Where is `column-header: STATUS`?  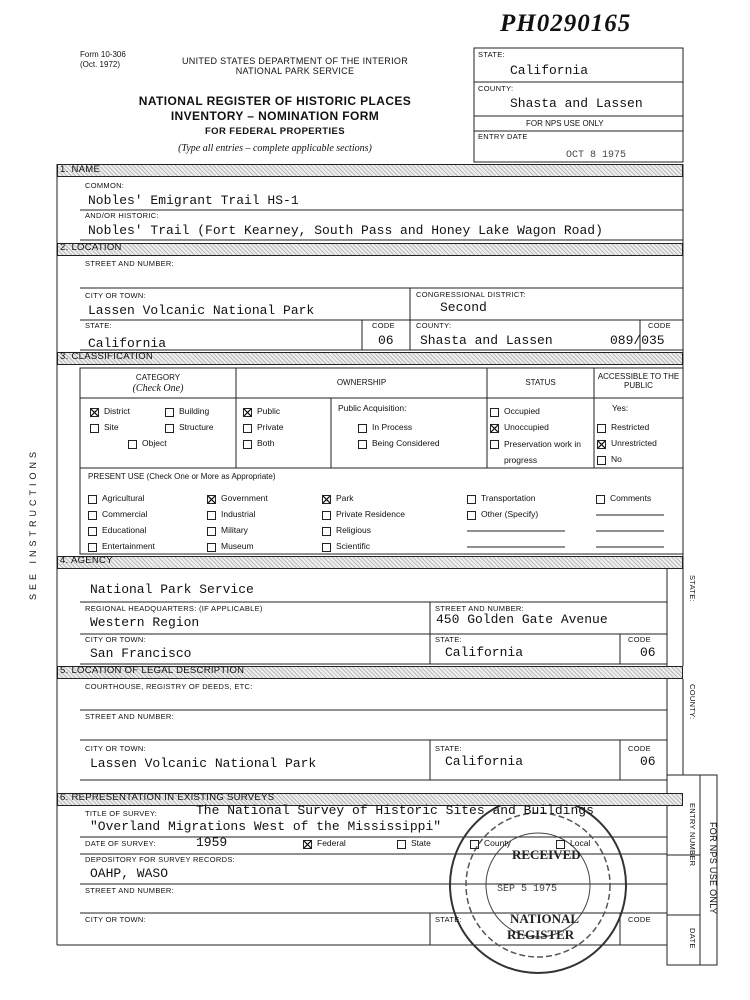 column-header: STATUS is located at coordinates (540, 382).